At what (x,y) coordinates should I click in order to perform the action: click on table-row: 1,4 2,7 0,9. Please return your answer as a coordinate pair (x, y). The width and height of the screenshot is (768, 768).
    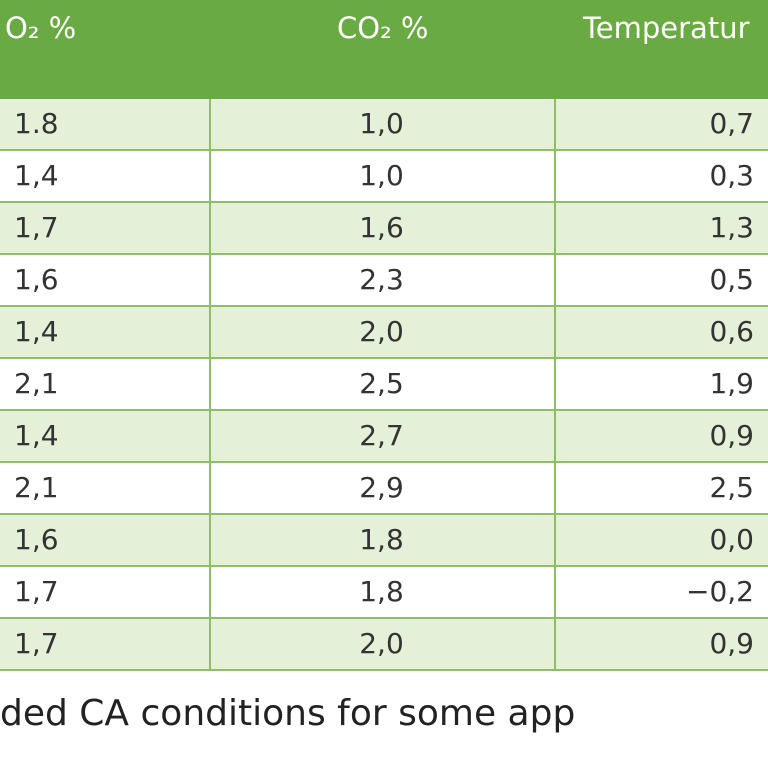
    Looking at the image, I should click on (384, 437).